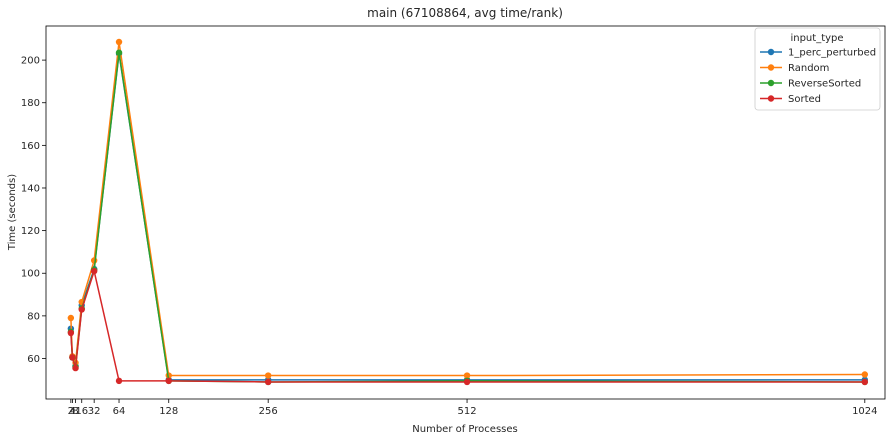 This screenshot has height=441, width=891. I want to click on x-tick-label: 1024, so click(864, 411).